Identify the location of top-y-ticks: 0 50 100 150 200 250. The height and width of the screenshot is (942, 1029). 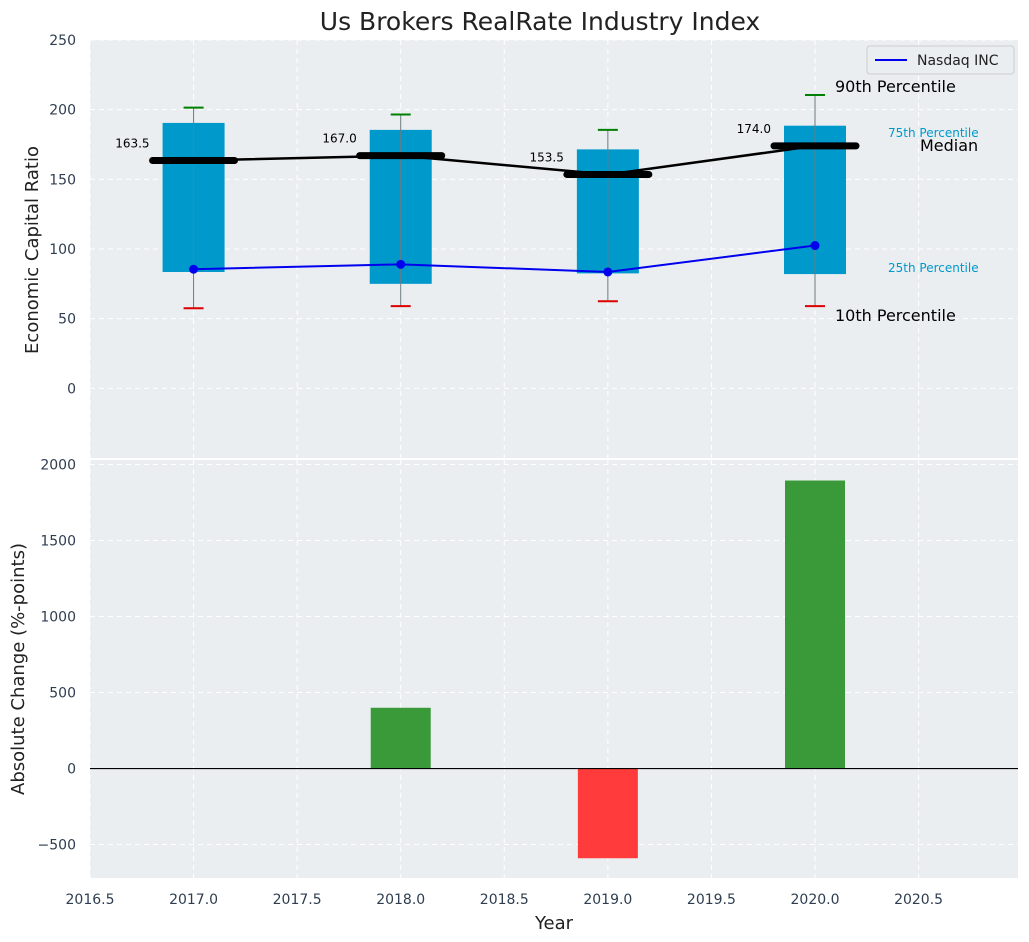
(62, 215).